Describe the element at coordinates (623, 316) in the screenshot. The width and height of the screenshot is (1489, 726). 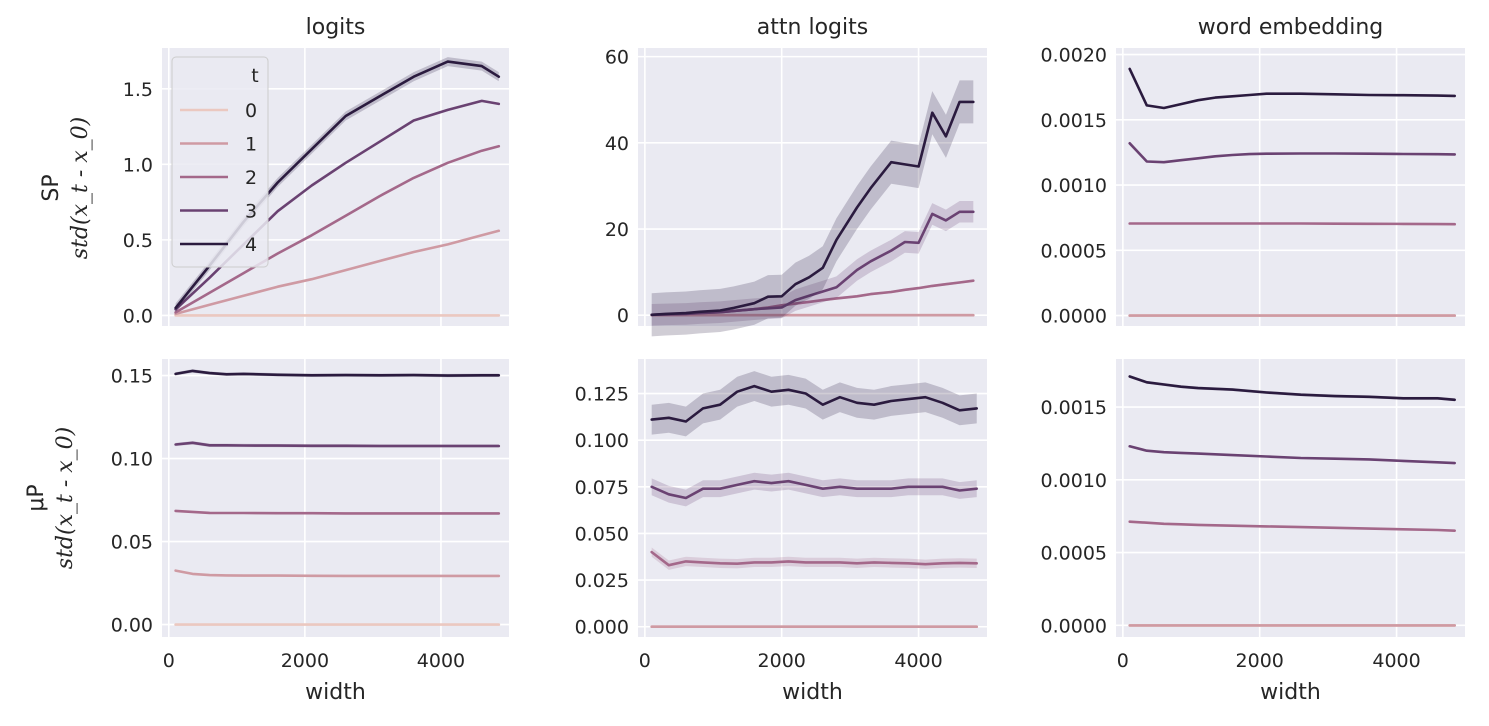
I see `y-tick-label: 0` at that location.